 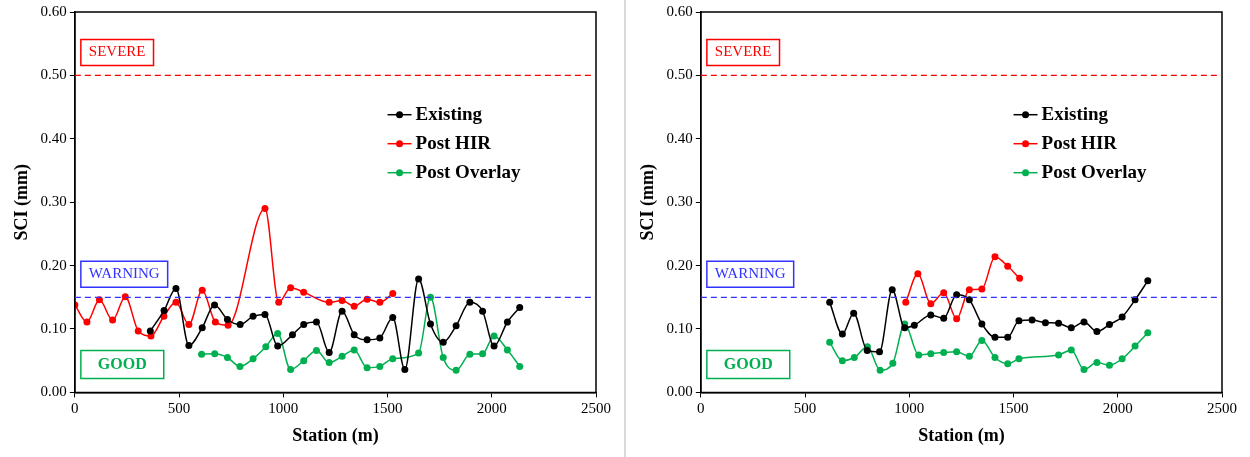 I want to click on legend-label: Post HIR, so click(x=453, y=142).